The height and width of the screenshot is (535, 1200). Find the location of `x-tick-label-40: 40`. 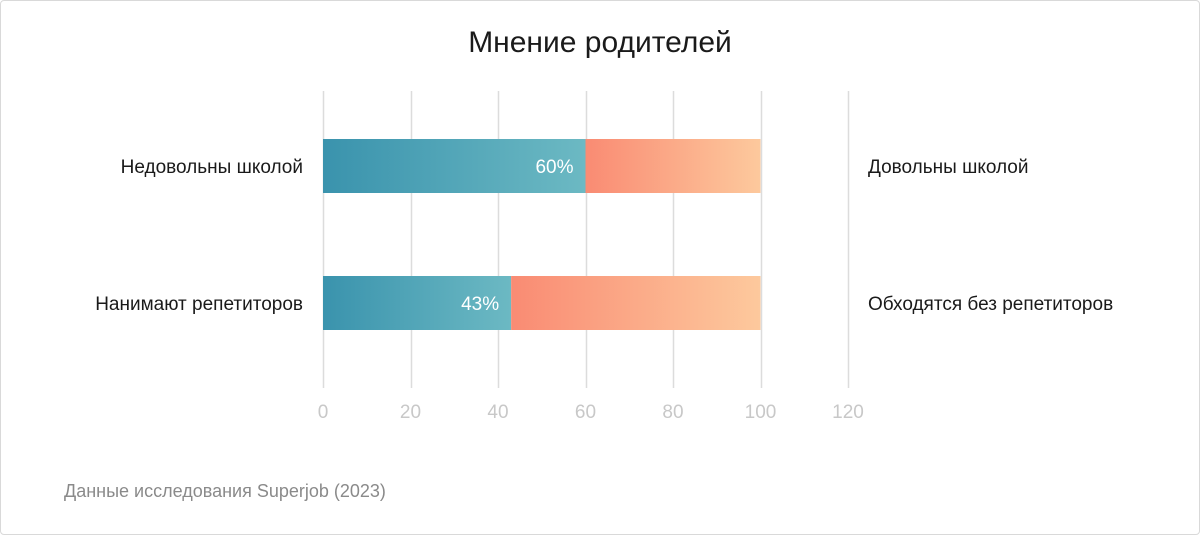

x-tick-label-40: 40 is located at coordinates (497, 412).